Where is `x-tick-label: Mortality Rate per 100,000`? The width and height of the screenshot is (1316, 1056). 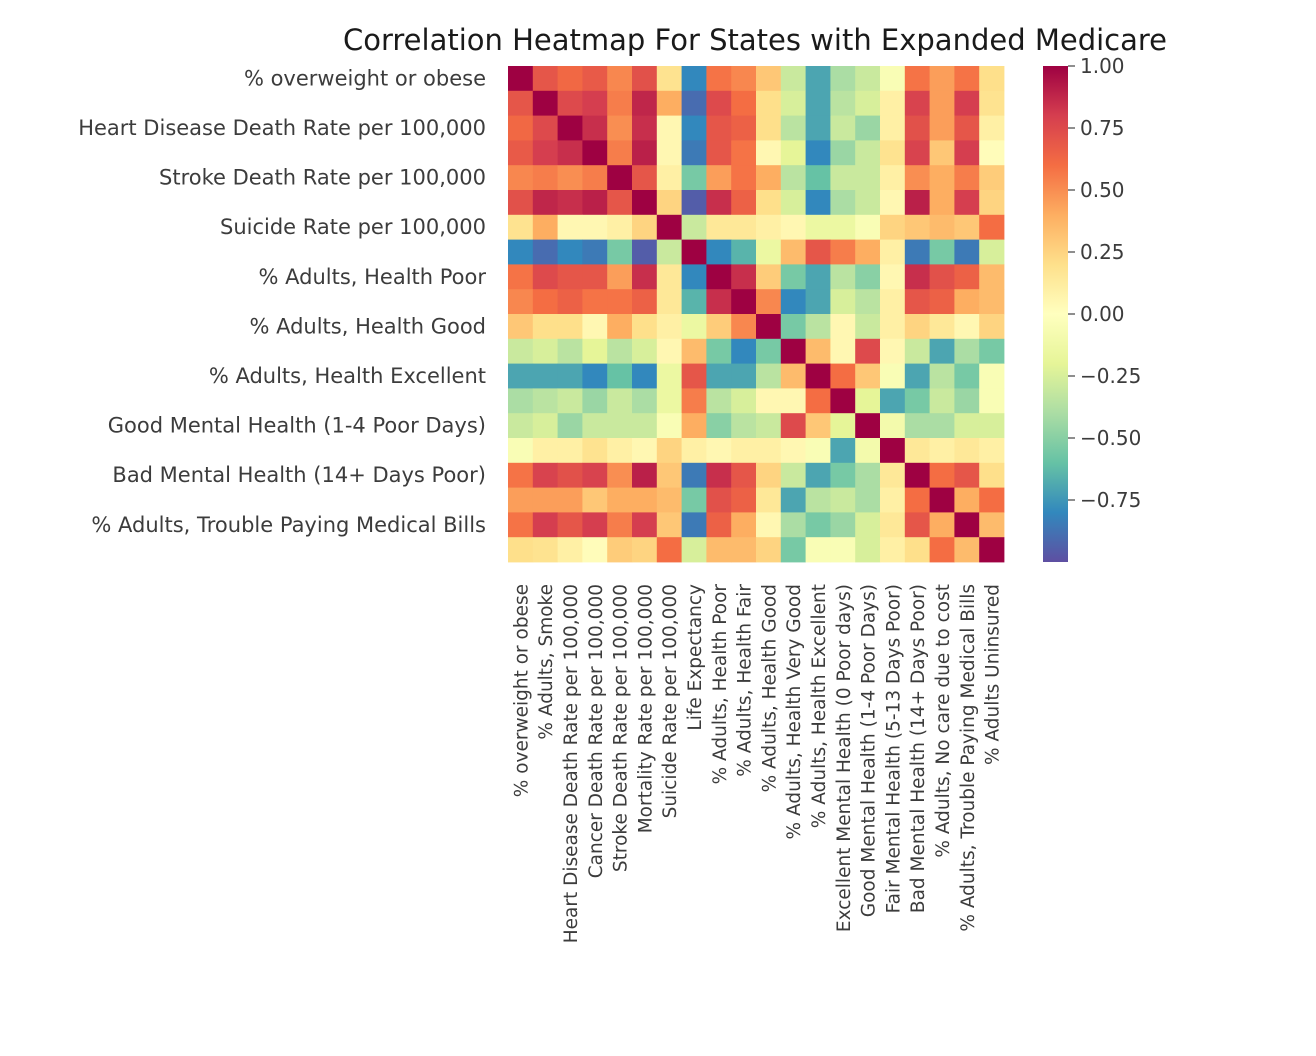 x-tick-label: Mortality Rate per 100,000 is located at coordinates (645, 708).